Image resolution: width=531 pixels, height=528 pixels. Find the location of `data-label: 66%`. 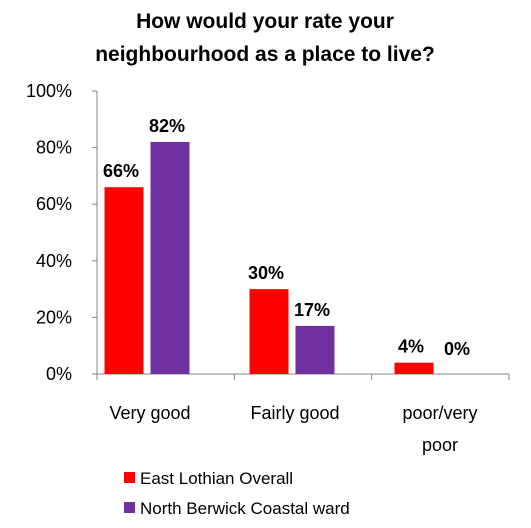

data-label: 66% is located at coordinates (121, 171).